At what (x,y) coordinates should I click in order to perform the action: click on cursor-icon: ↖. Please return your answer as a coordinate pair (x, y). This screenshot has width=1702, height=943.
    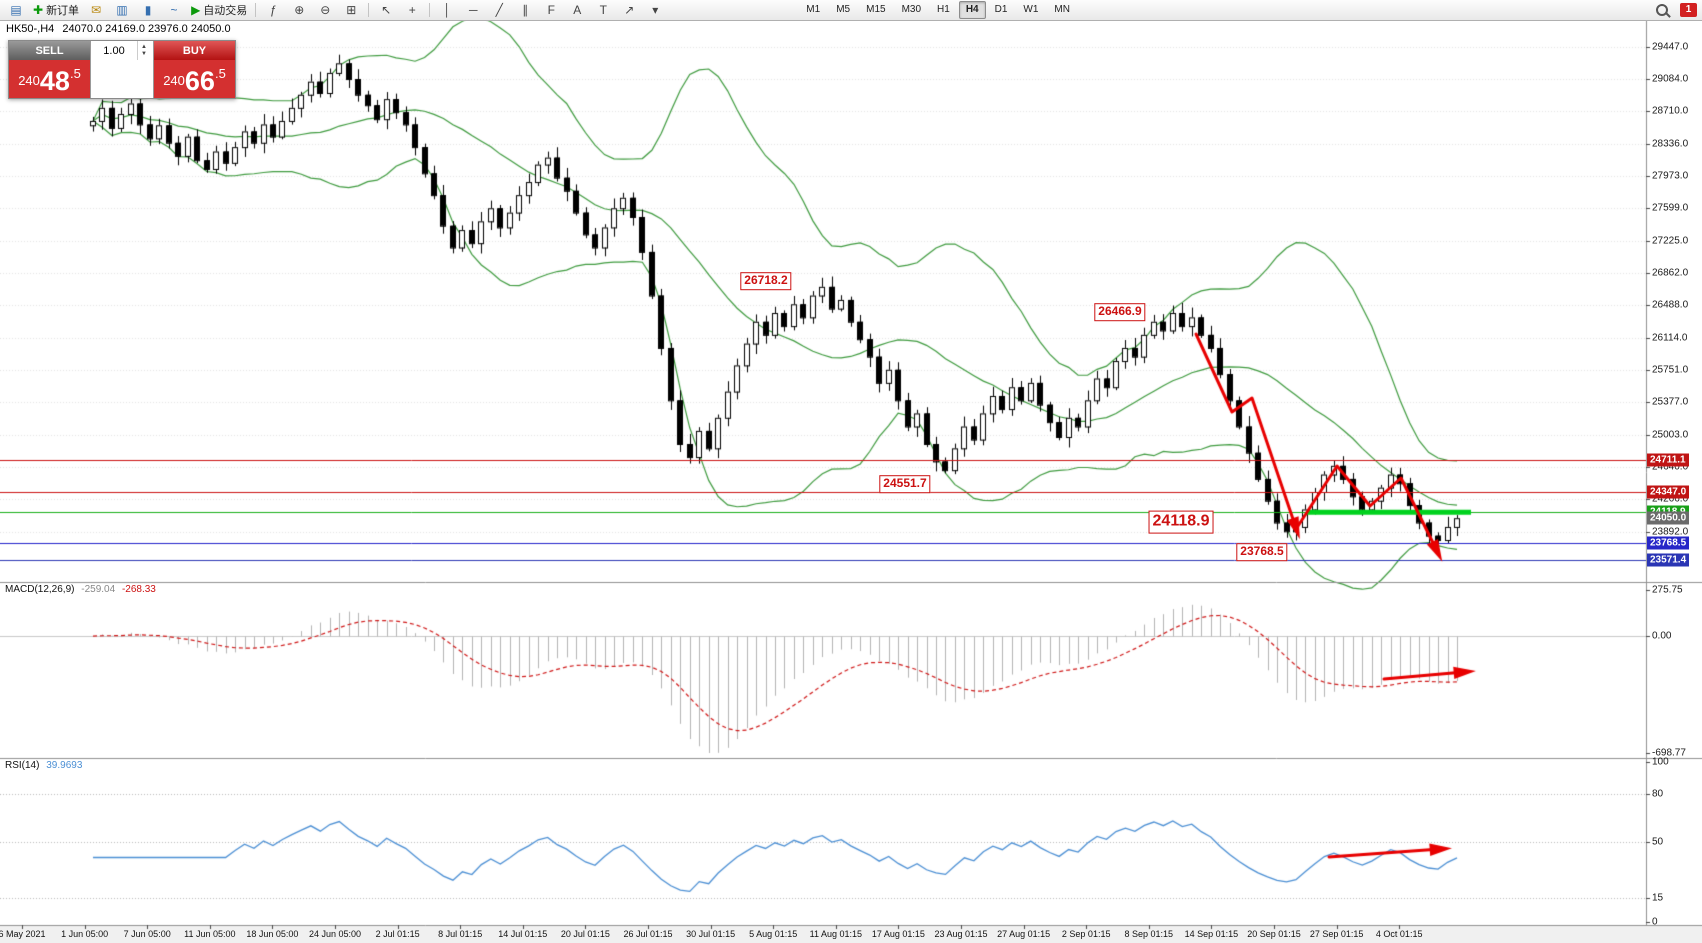
    Looking at the image, I should click on (386, 10).